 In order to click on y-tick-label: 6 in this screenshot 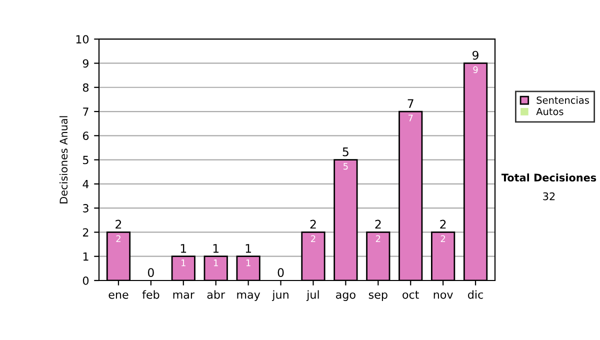, I will do `click(85, 136)`.